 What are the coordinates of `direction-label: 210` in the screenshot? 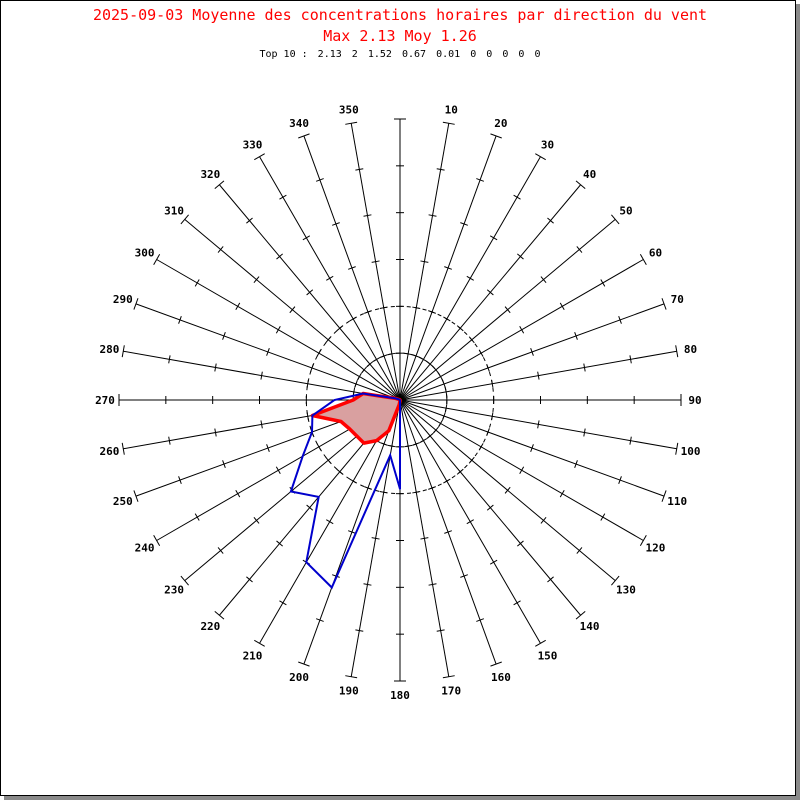 It's located at (253, 655).